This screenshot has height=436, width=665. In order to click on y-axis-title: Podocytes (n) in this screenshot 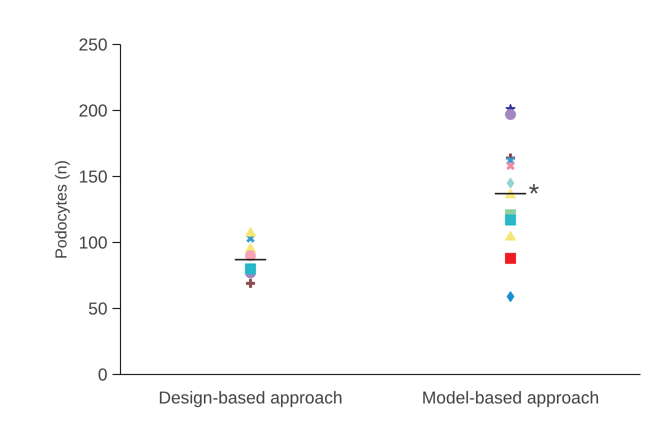, I will do `click(62, 209)`.